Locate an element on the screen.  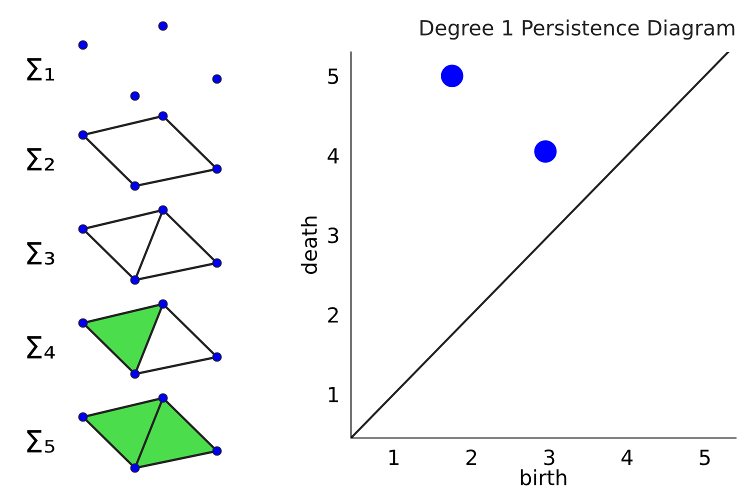
text: Σ₂ is located at coordinates (40, 159).